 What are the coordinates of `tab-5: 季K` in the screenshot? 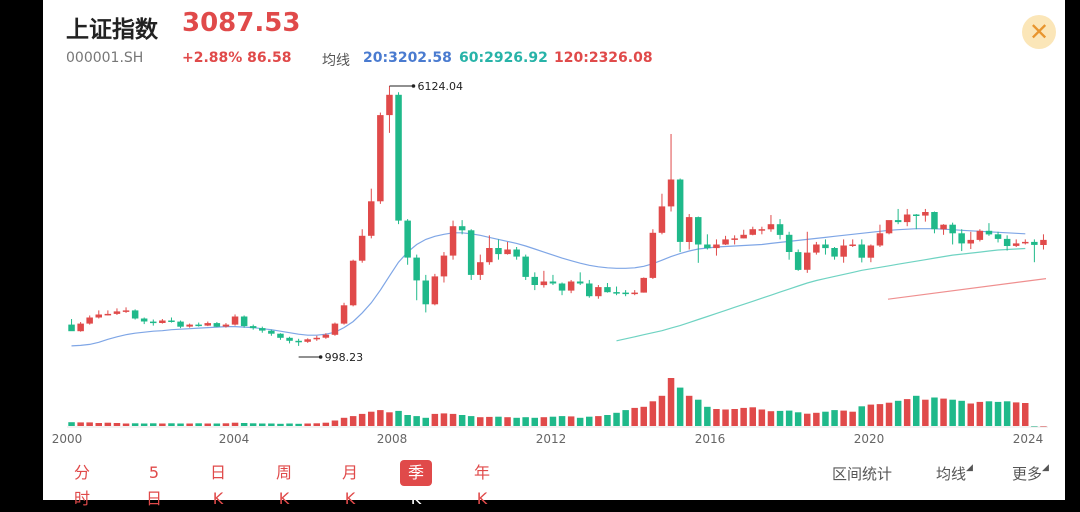 It's located at (416, 484).